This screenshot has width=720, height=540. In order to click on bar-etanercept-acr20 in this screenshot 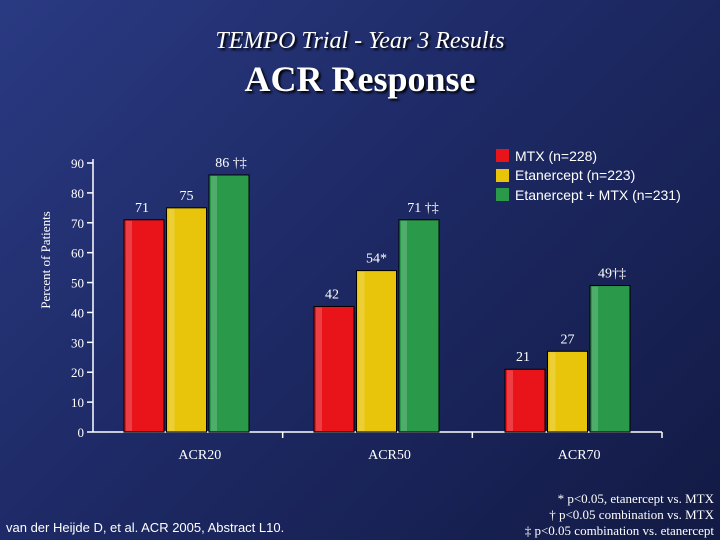, I will do `click(186, 320)`.